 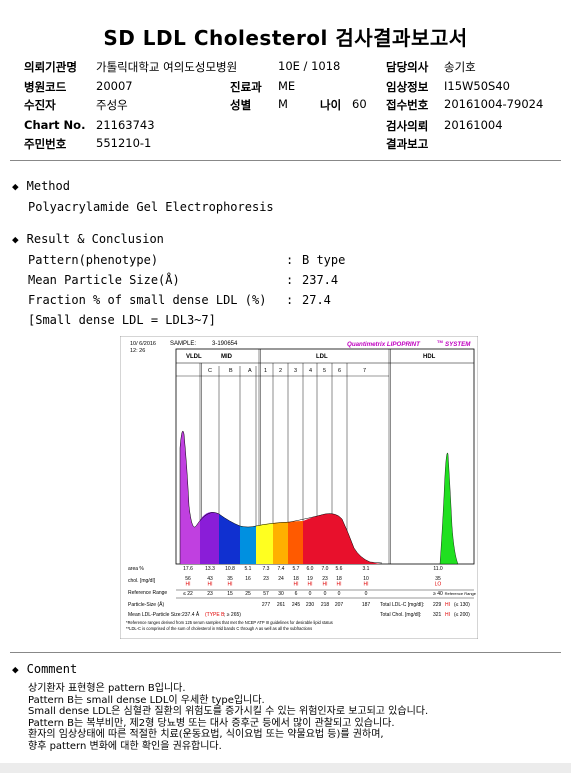 What do you see at coordinates (407, 126) in the screenshot?
I see `req-label: 검사의뢰` at bounding box center [407, 126].